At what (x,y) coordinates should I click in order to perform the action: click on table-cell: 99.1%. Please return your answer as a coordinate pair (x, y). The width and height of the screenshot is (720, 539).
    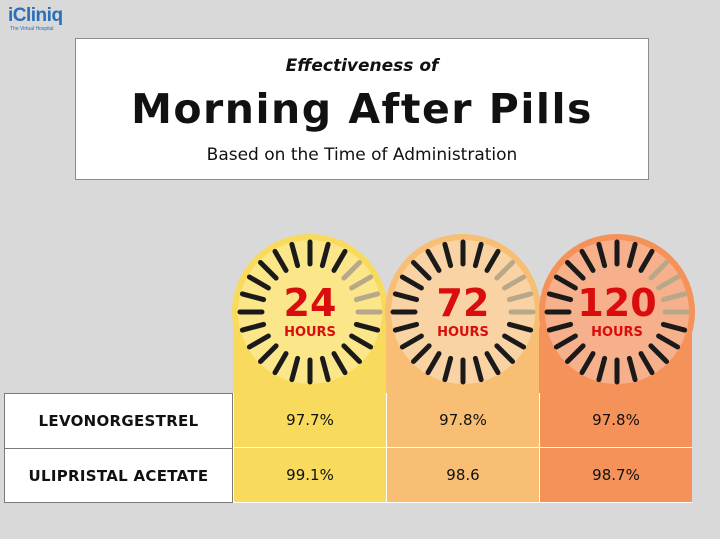
    Looking at the image, I should click on (309, 475).